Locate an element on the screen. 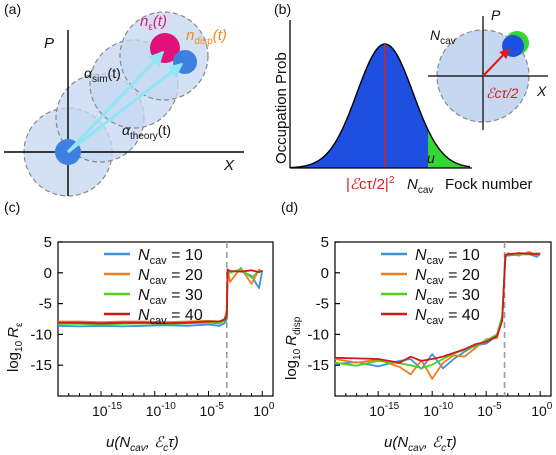 The height and width of the screenshot is (455, 556). y-ticks-c: 5 0 -5 -10 -15 is located at coordinates (46, 304).